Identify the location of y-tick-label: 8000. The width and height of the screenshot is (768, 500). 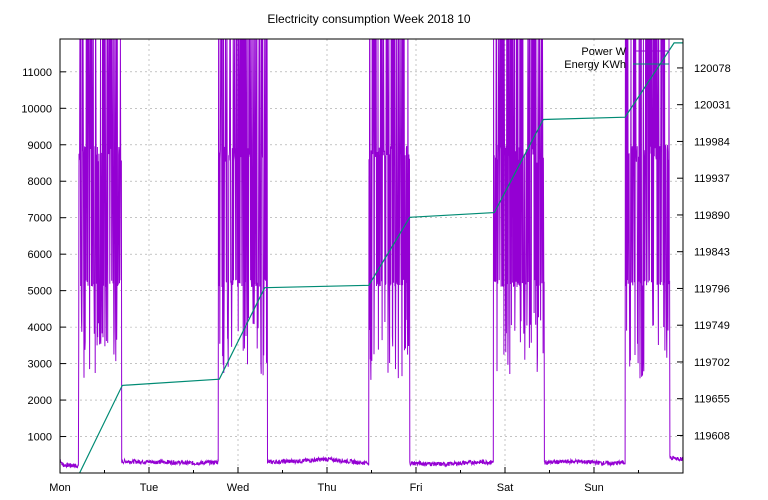
(40, 182).